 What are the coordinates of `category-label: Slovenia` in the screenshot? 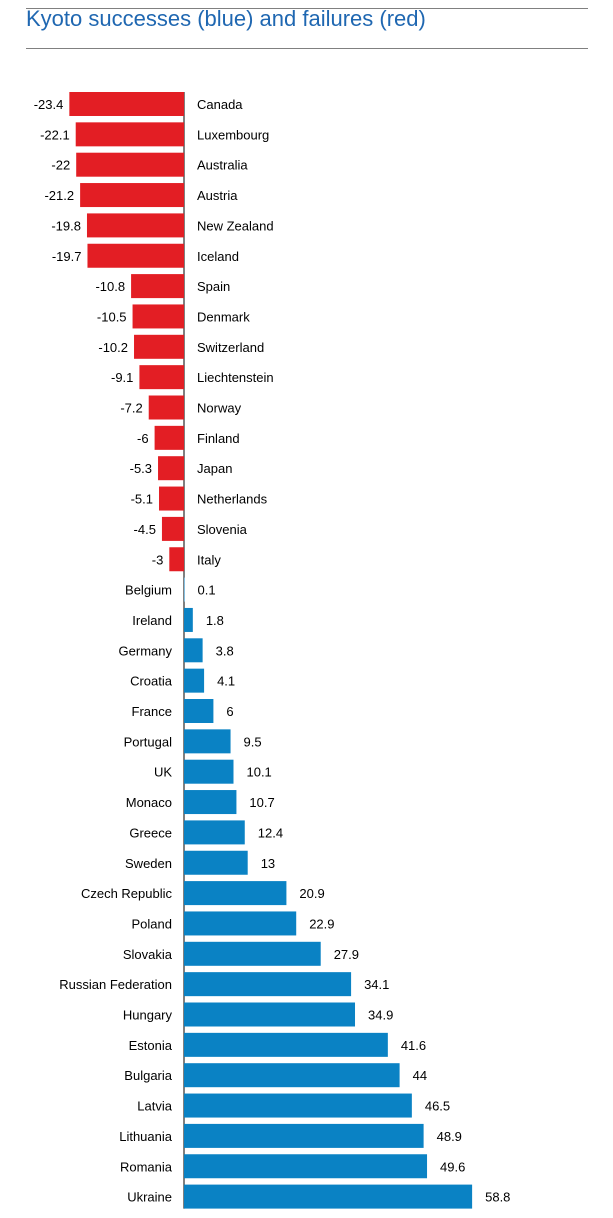 It's located at (222, 529).